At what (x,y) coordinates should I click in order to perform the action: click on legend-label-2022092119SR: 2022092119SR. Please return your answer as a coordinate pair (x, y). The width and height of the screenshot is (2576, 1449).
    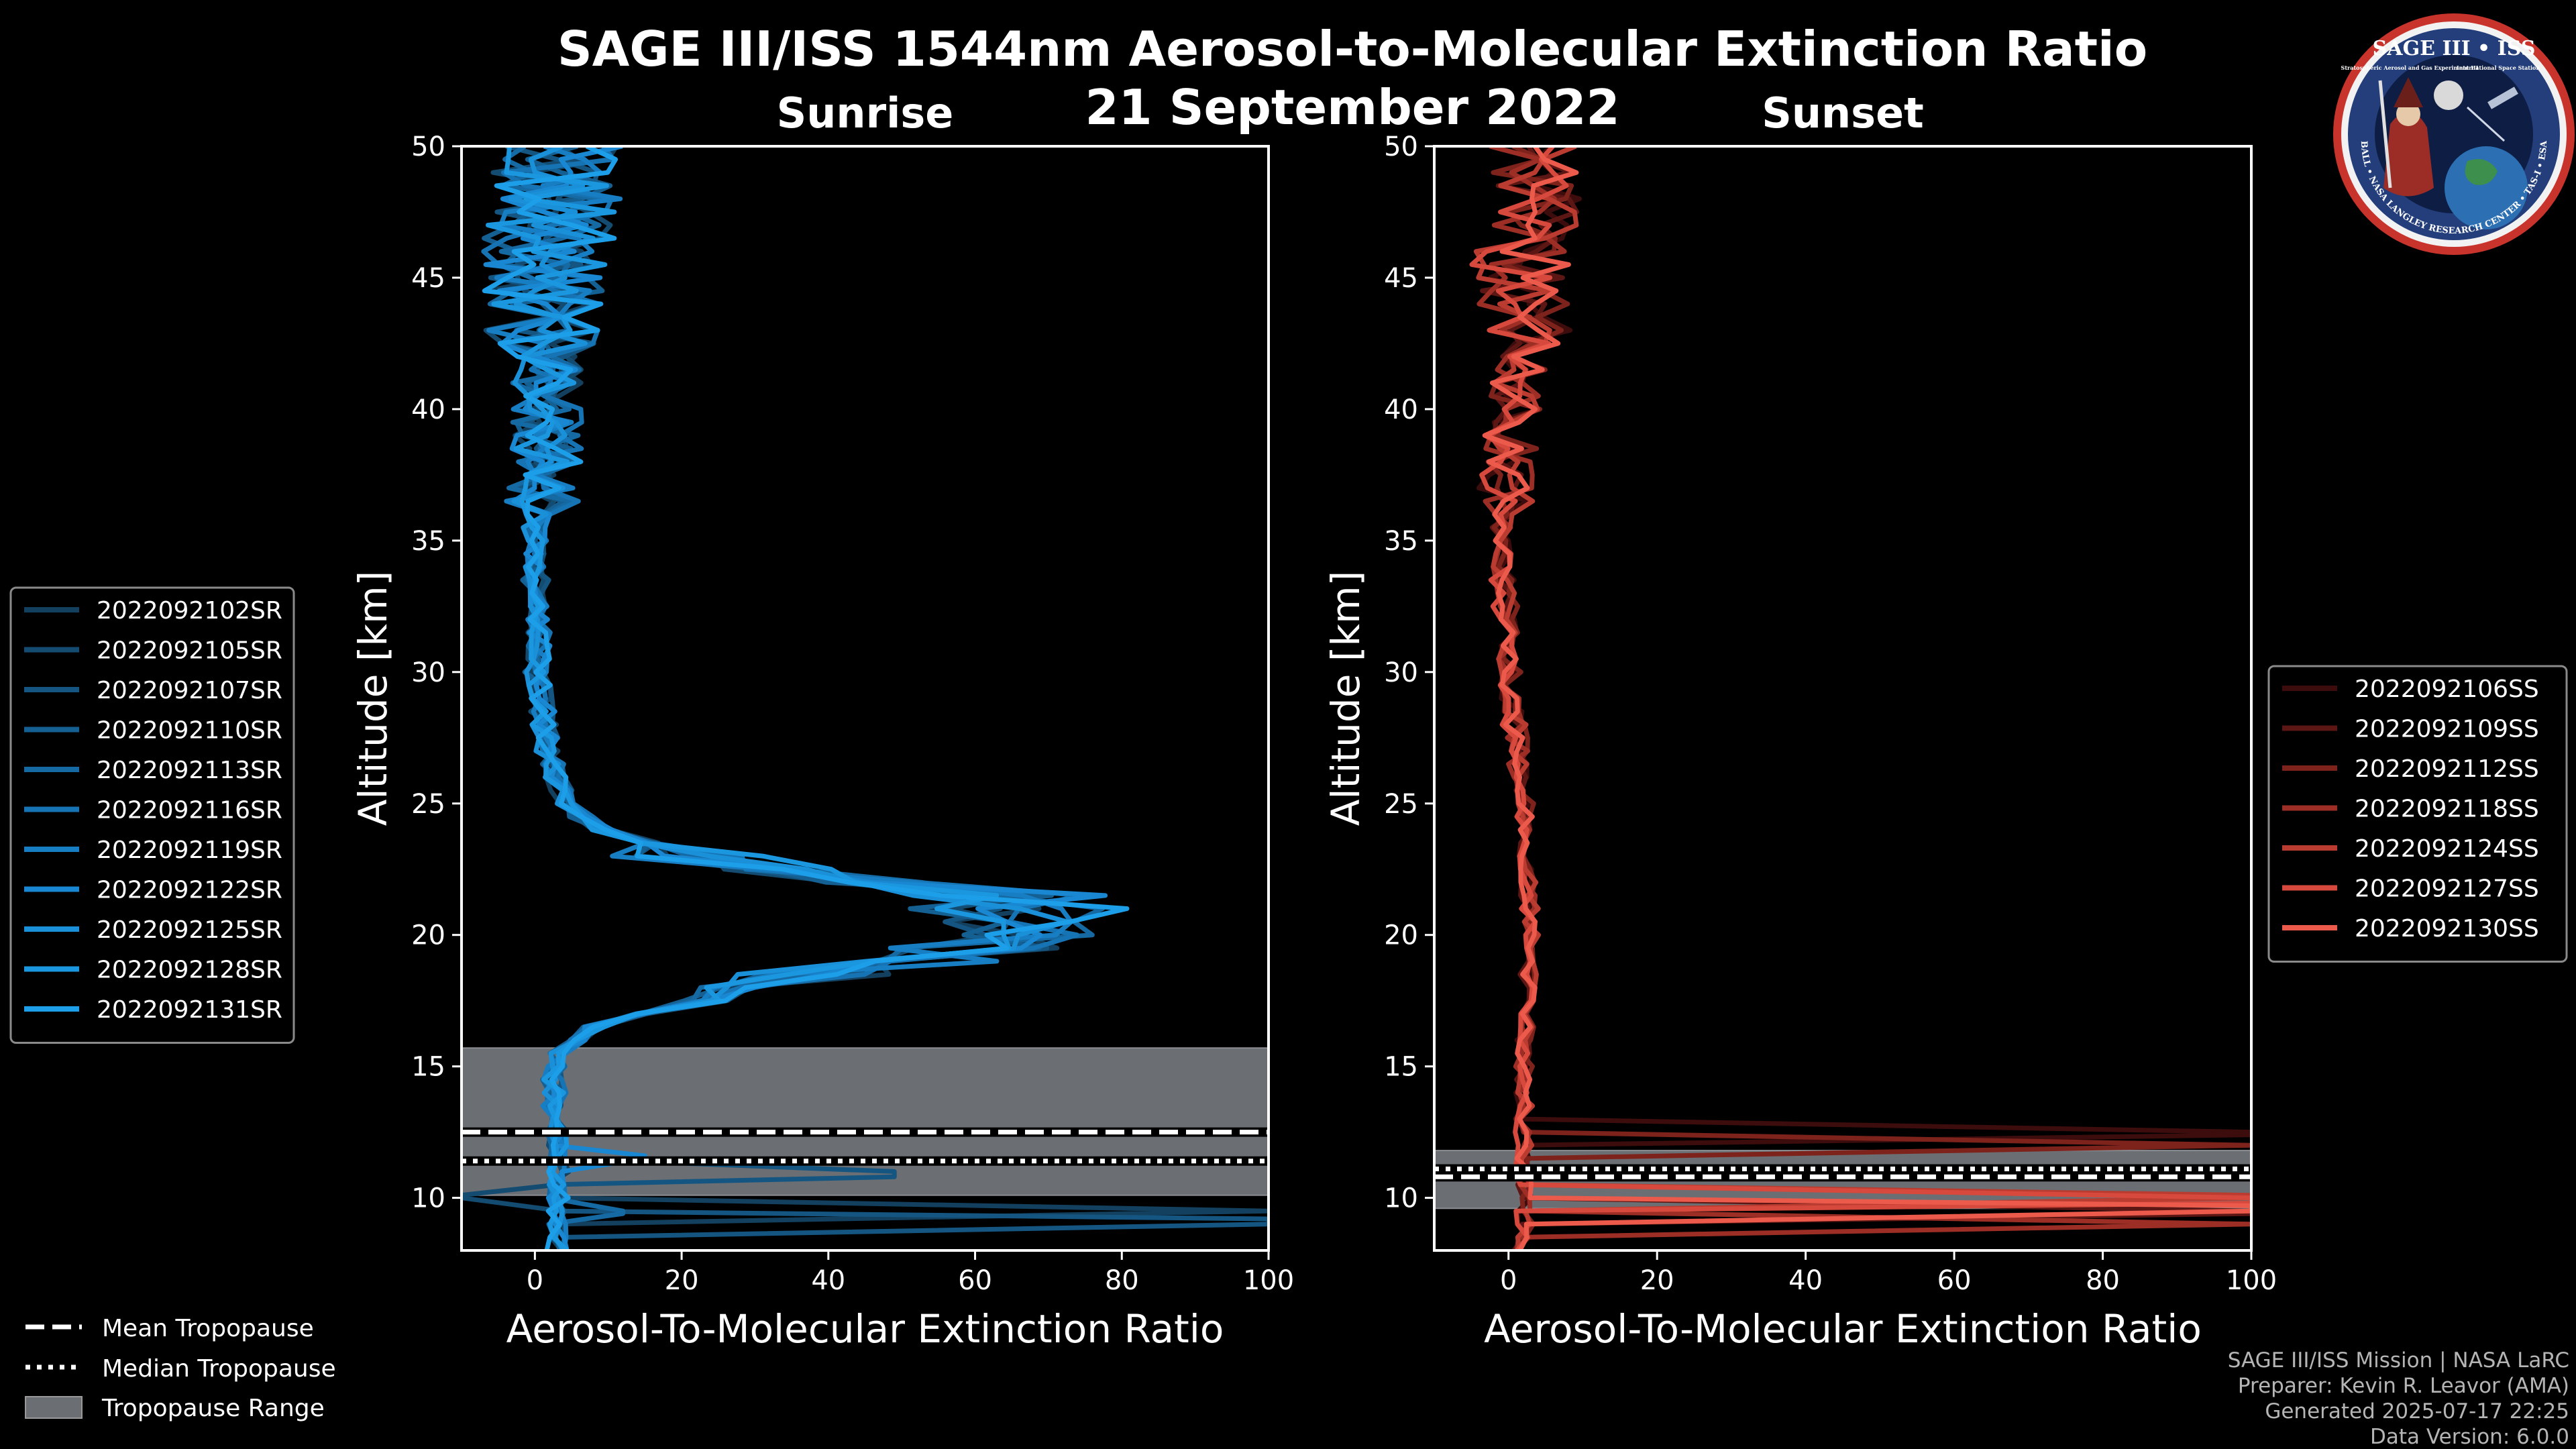
    Looking at the image, I should click on (189, 850).